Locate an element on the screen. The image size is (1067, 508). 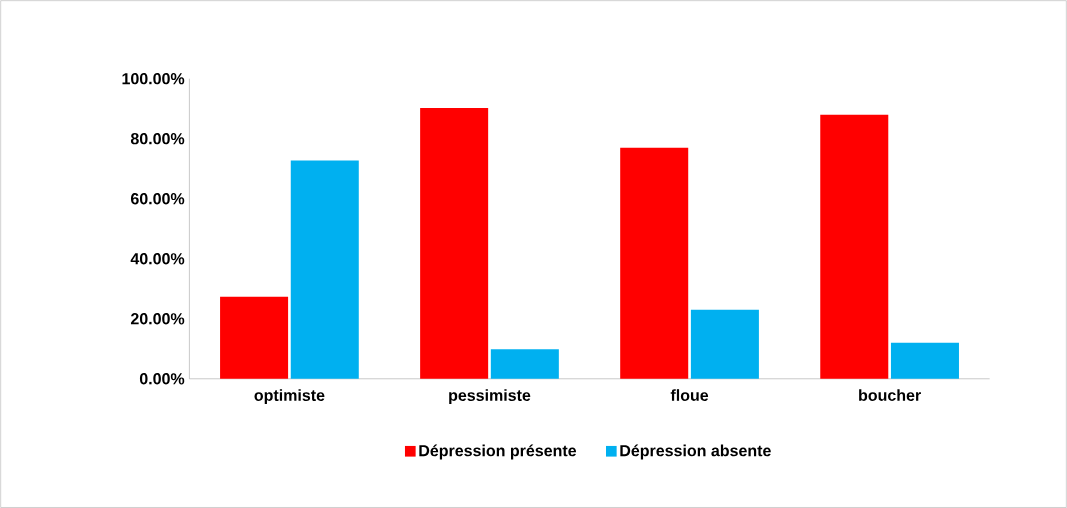
y-tick-label: 20.00% is located at coordinates (157, 319).